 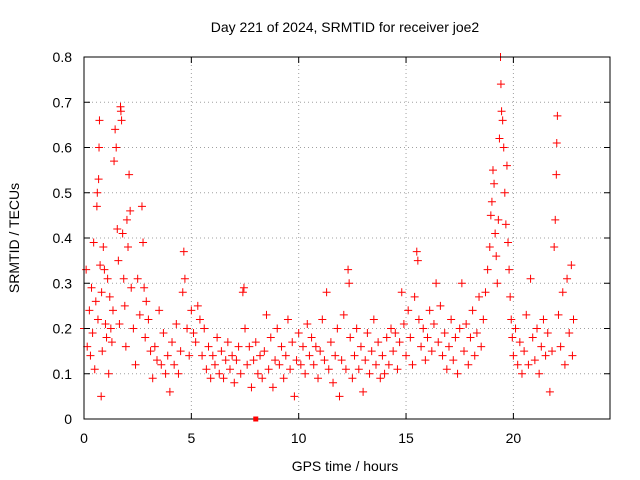 I want to click on y-tick-label: 0.3, so click(x=63, y=283).